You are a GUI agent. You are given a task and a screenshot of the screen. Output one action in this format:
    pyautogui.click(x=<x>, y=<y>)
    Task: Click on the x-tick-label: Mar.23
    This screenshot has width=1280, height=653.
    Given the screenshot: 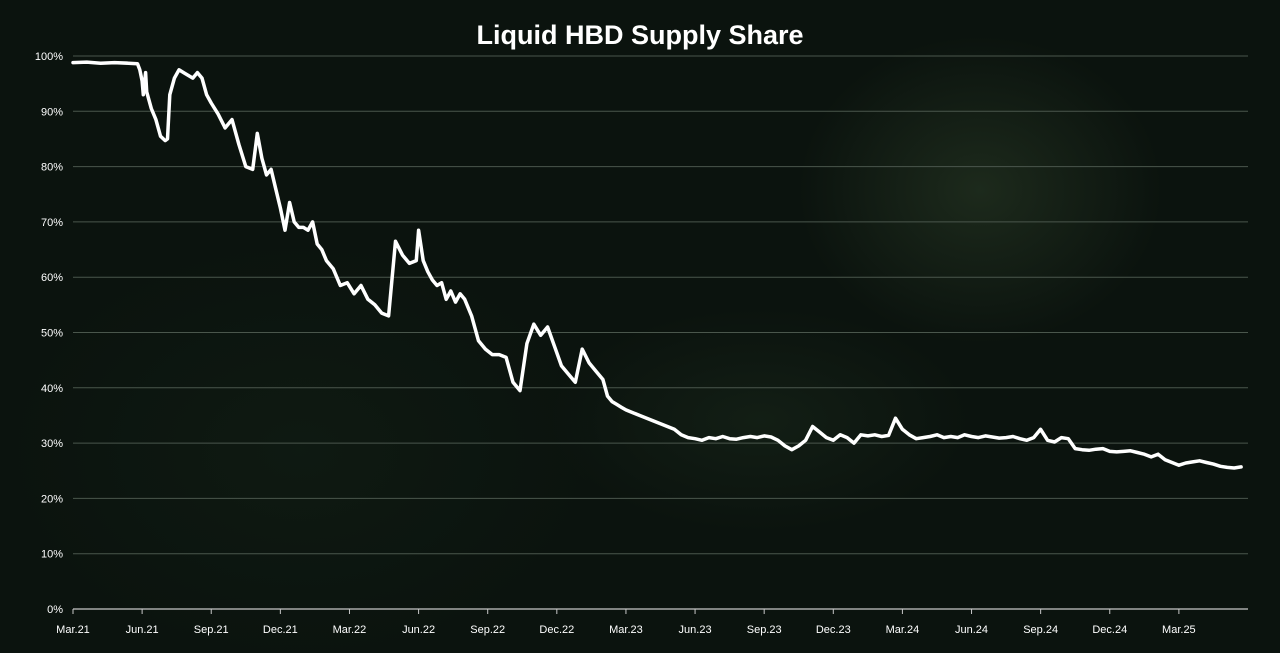 What is the action you would take?
    pyautogui.click(x=626, y=630)
    